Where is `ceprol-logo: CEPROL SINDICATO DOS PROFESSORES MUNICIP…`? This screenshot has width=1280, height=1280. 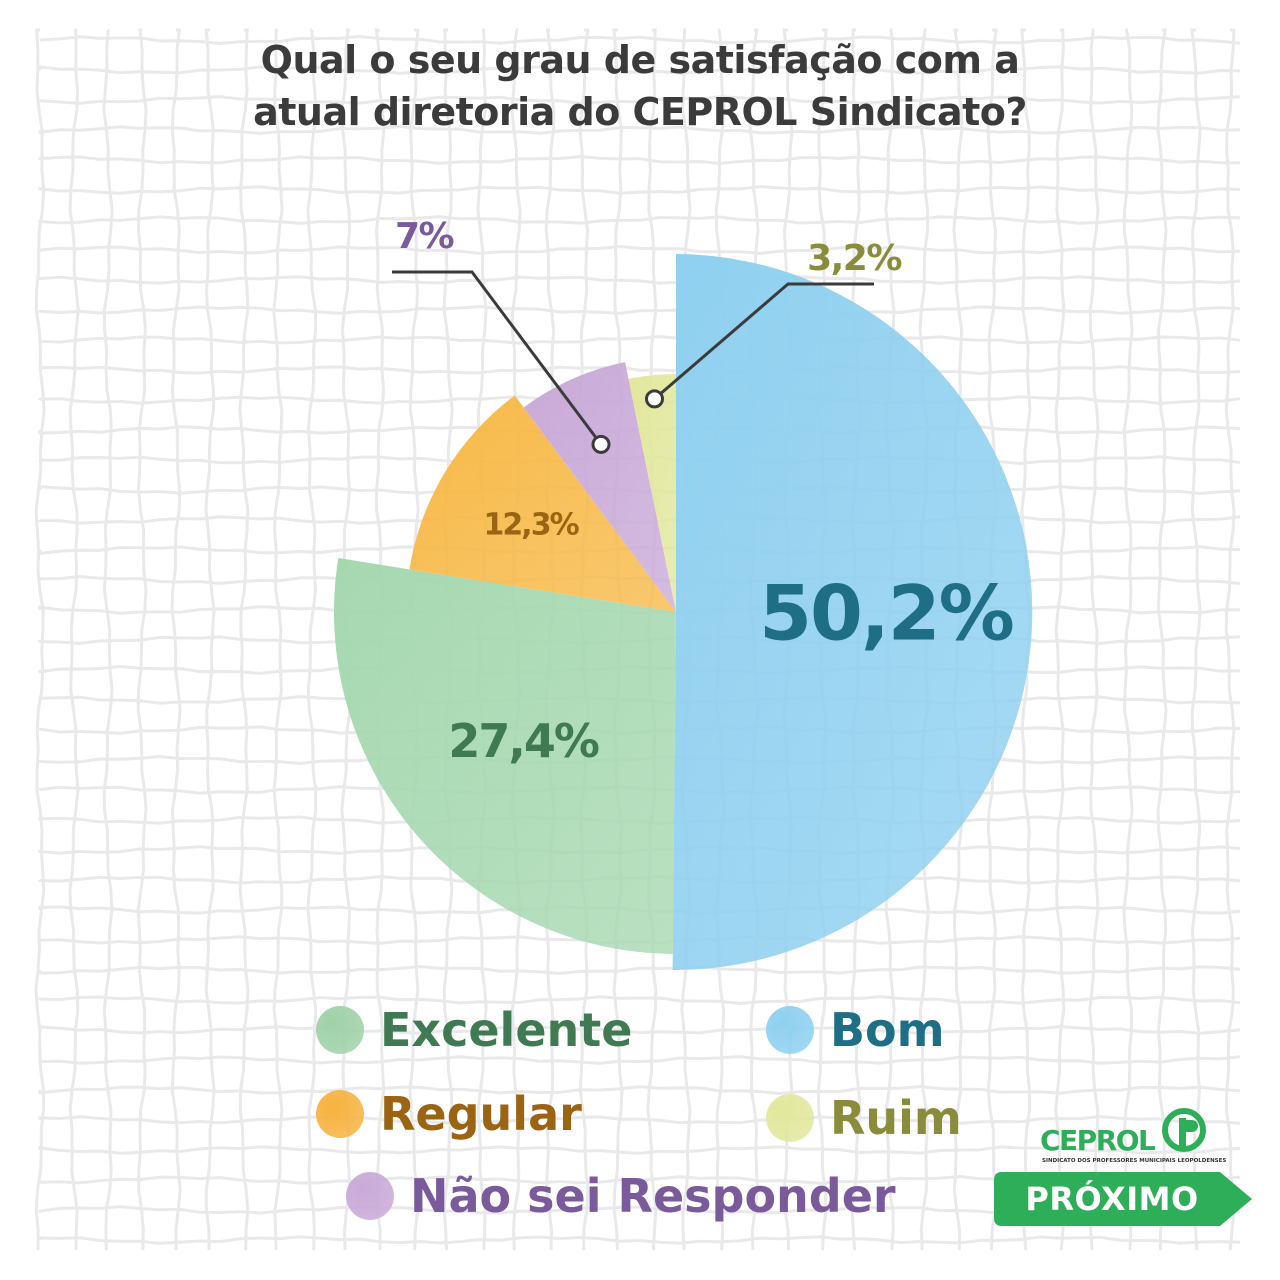 ceprol-logo: CEPROL SINDICATO DOS PROFESSORES MUNICIP… is located at coordinates (1133, 1139).